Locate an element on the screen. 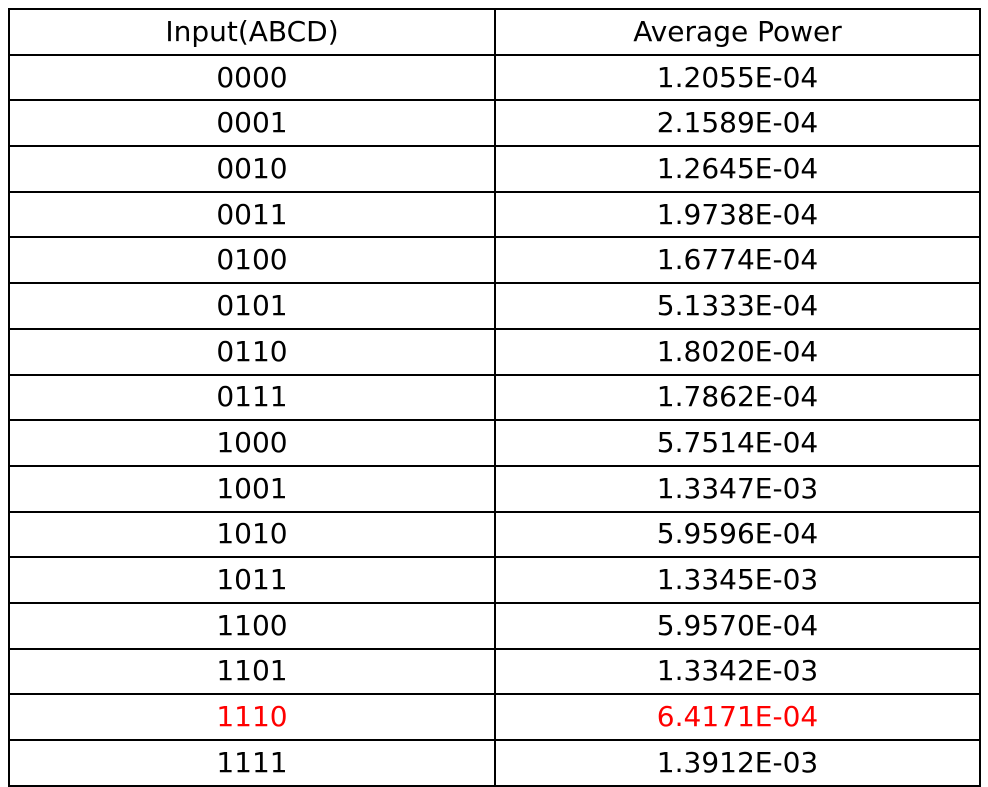  table-row: 0101 5.1333E-04 is located at coordinates (494, 306).